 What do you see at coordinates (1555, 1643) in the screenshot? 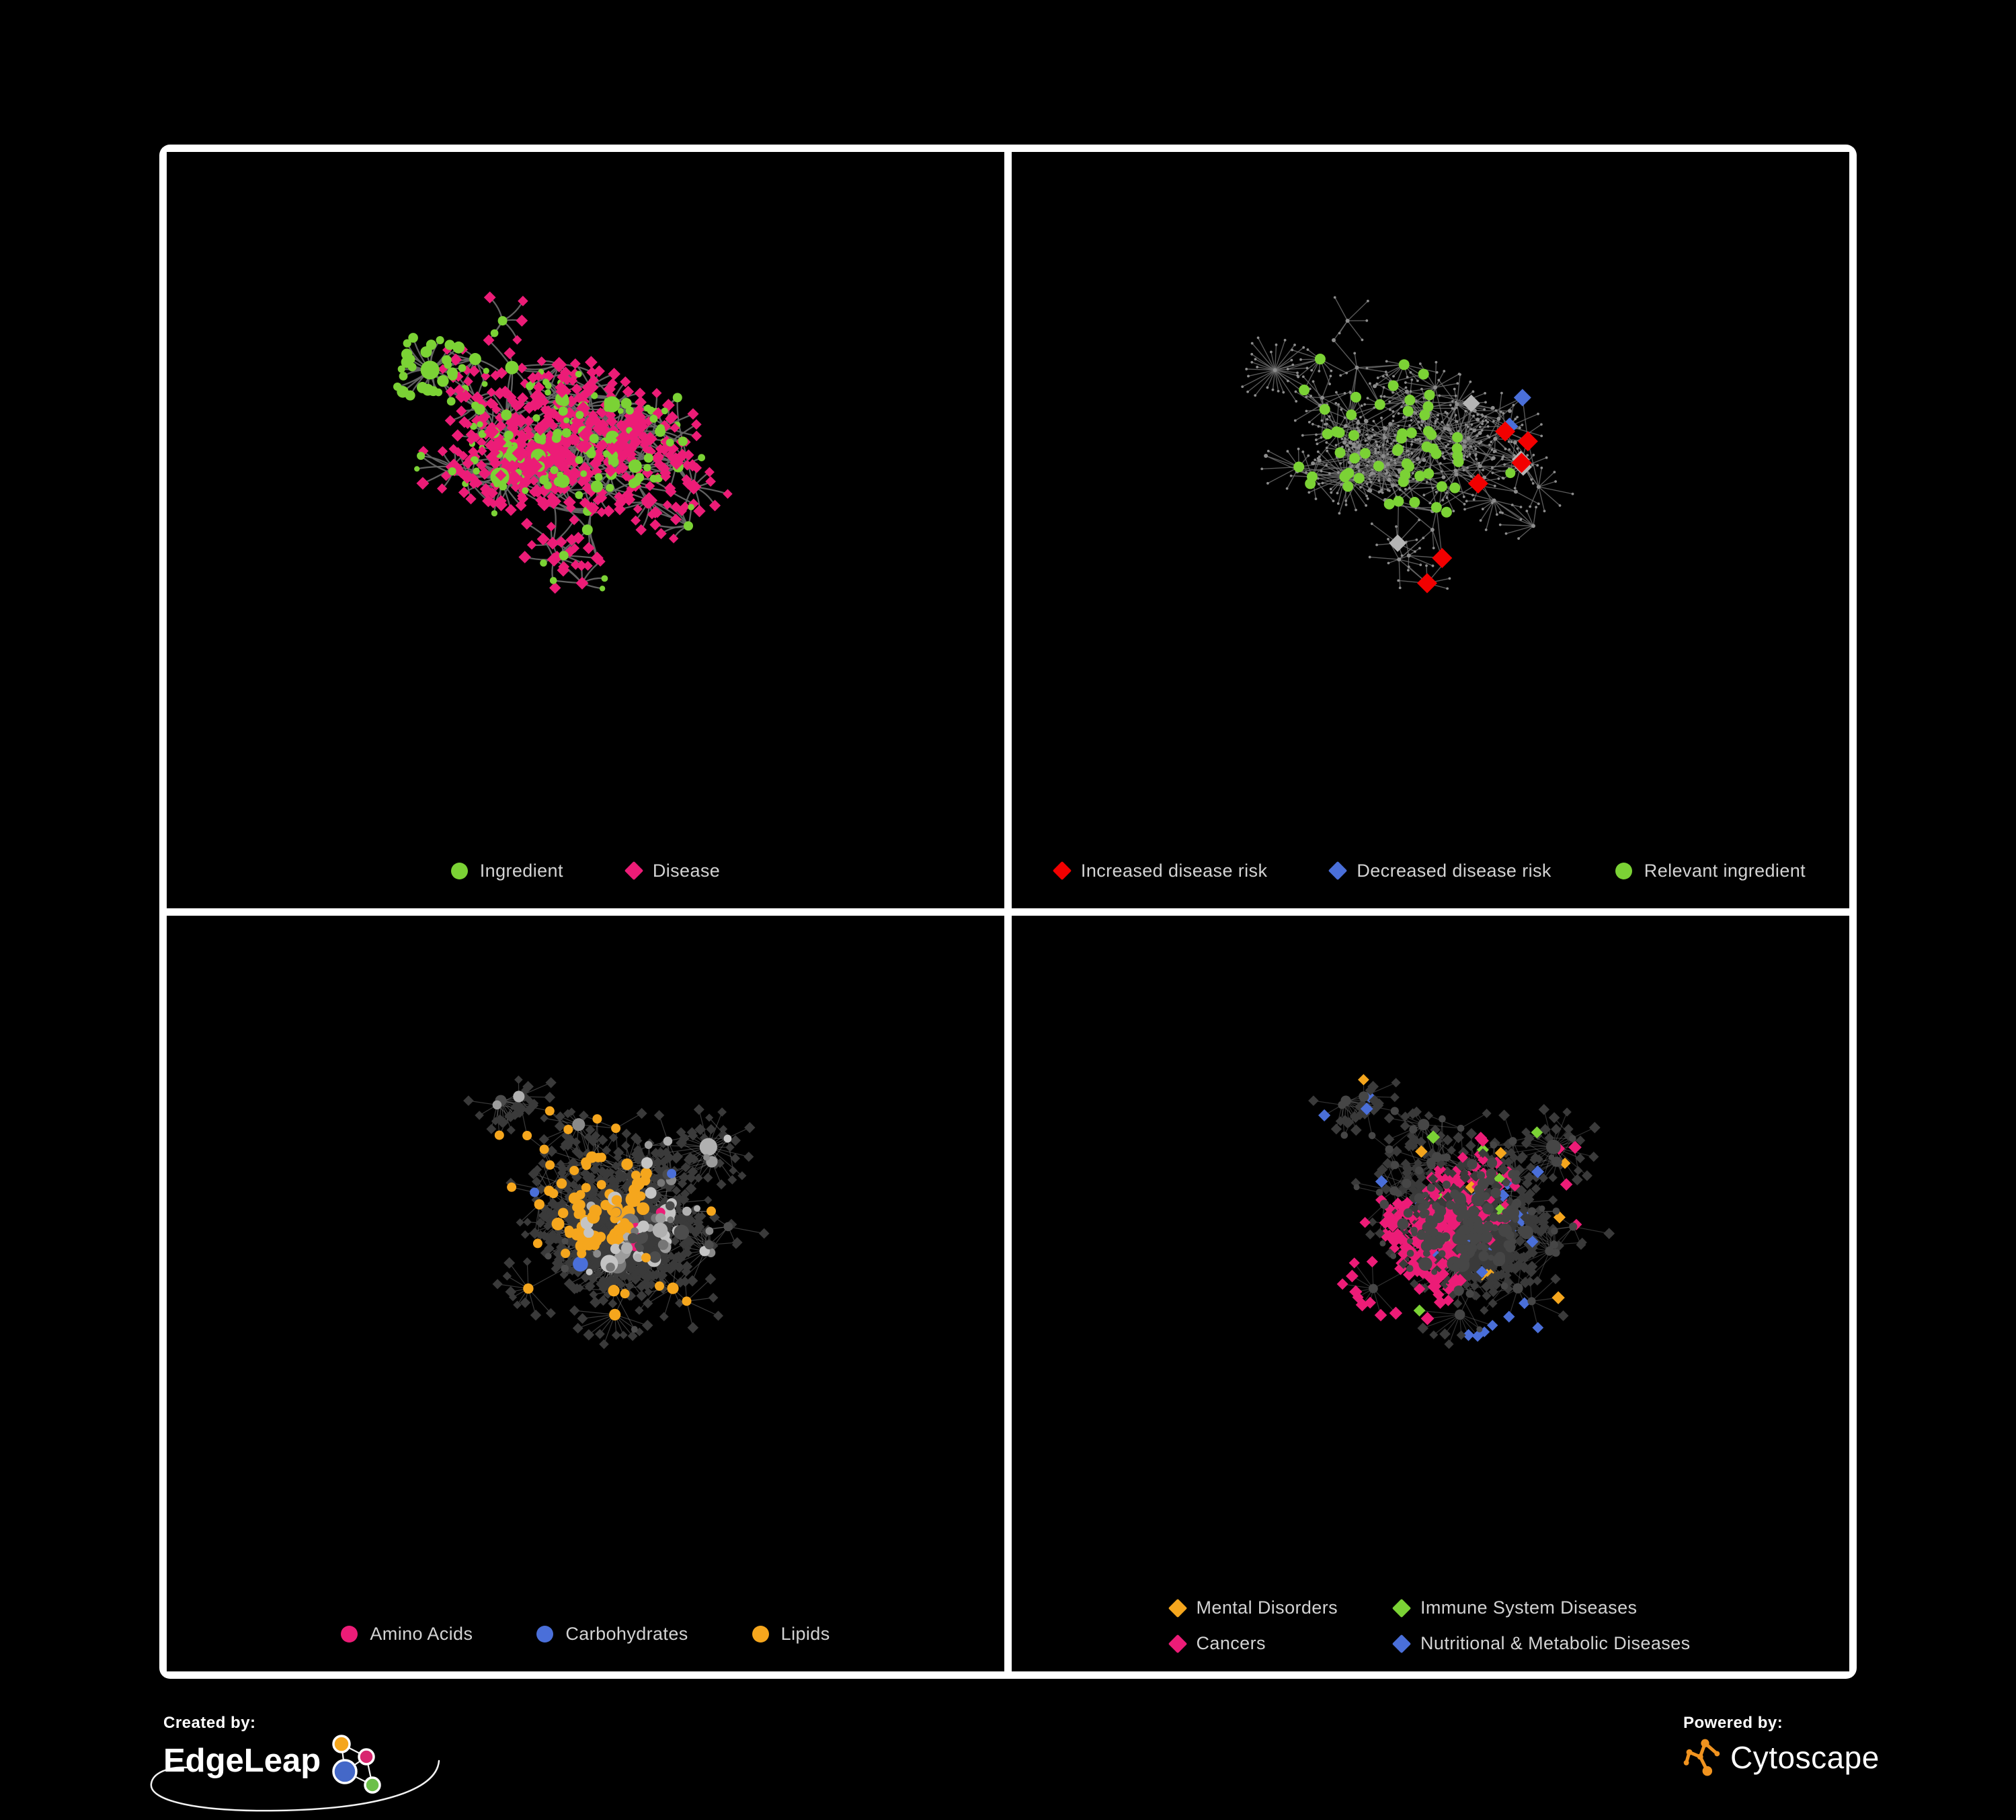
I see `legend-label: Nutritional & Metabolic Diseases` at bounding box center [1555, 1643].